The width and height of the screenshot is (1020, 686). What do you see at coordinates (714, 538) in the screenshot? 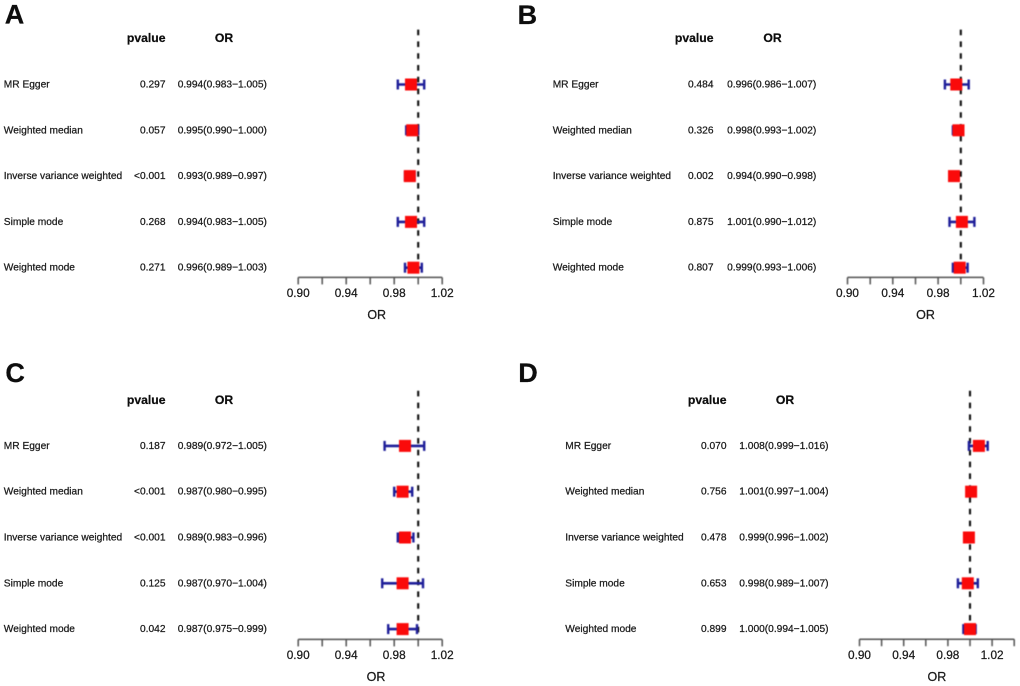
I see `svg-text: 0.478` at bounding box center [714, 538].